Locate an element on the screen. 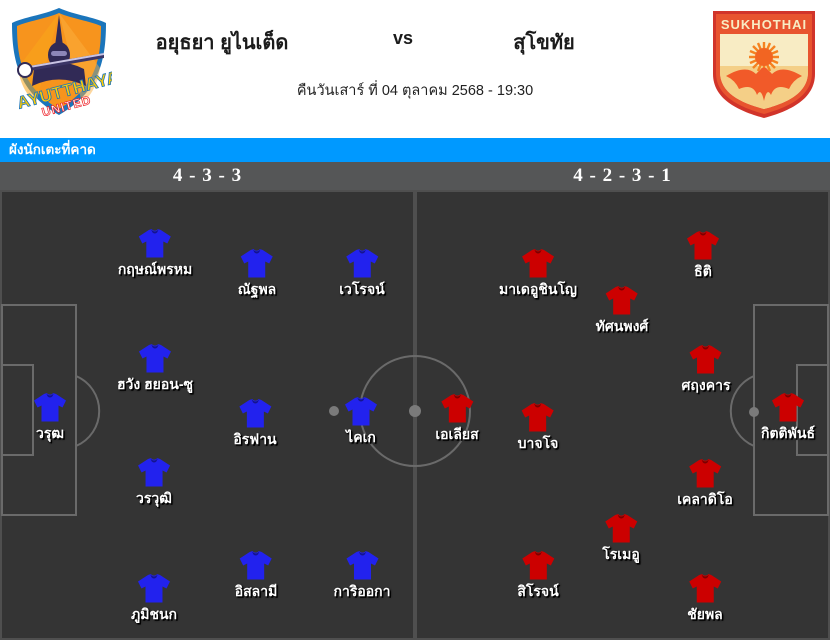 The image size is (830, 640). player-name: บาจโจ is located at coordinates (538, 443).